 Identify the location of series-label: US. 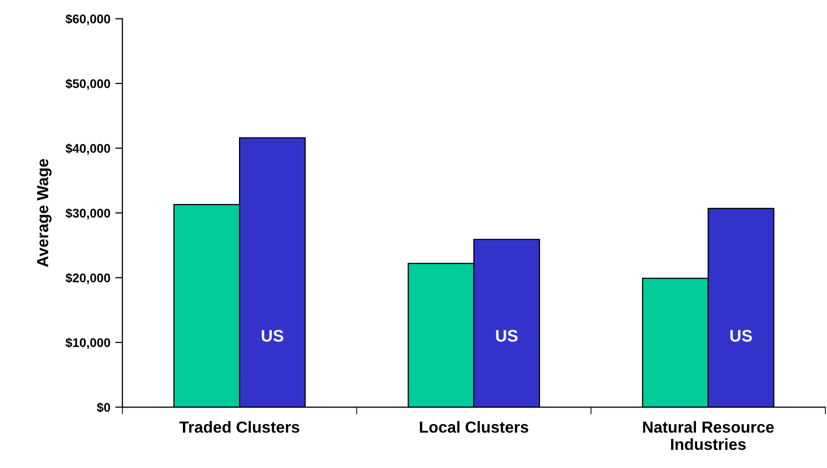
(741, 336).